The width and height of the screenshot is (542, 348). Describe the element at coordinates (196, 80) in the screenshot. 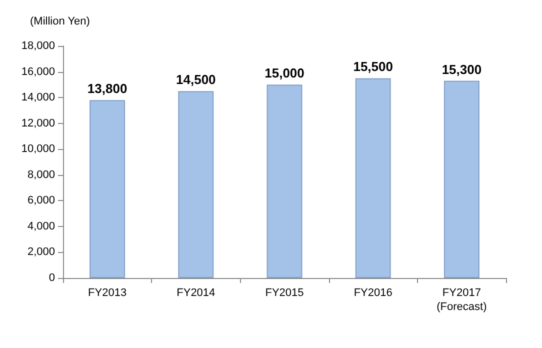

I see `data-label: 14,500` at that location.